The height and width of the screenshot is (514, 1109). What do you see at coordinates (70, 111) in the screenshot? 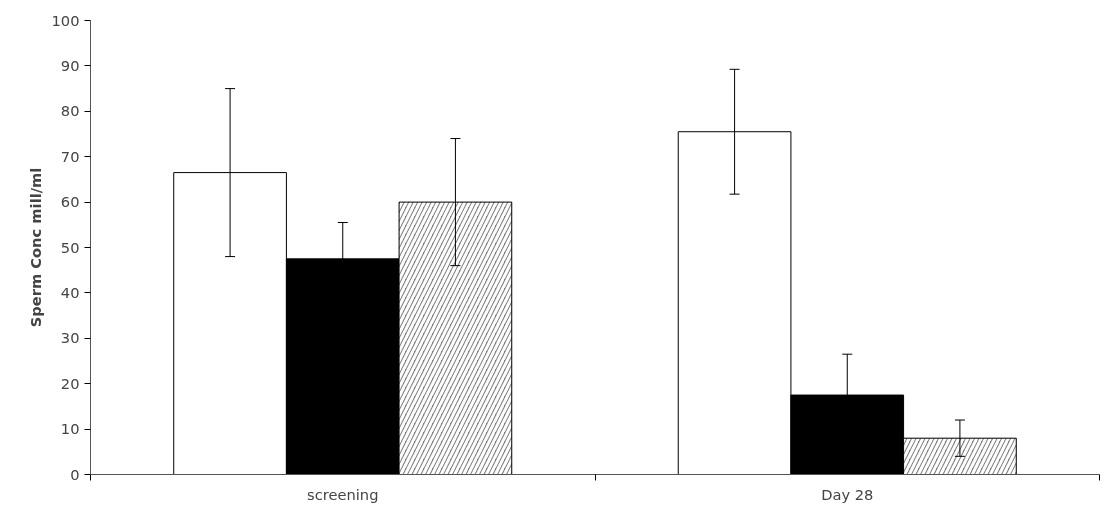
I see `y-tick-label: 80` at bounding box center [70, 111].